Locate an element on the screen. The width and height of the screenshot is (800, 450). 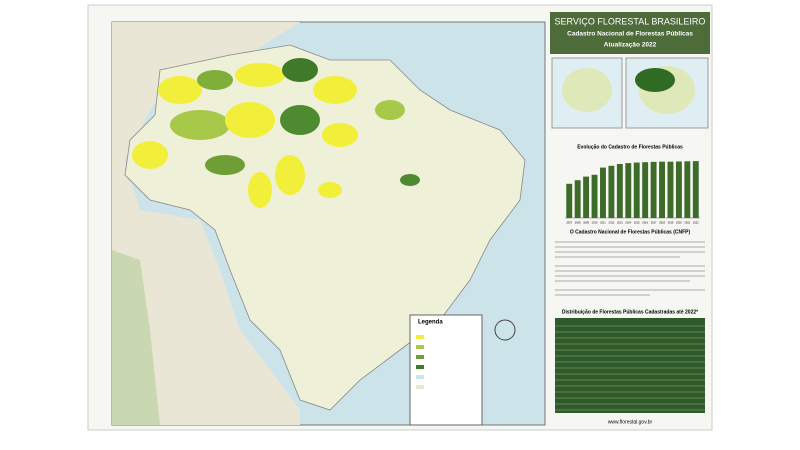
x-tick-label: 2017 is located at coordinates (654, 223).